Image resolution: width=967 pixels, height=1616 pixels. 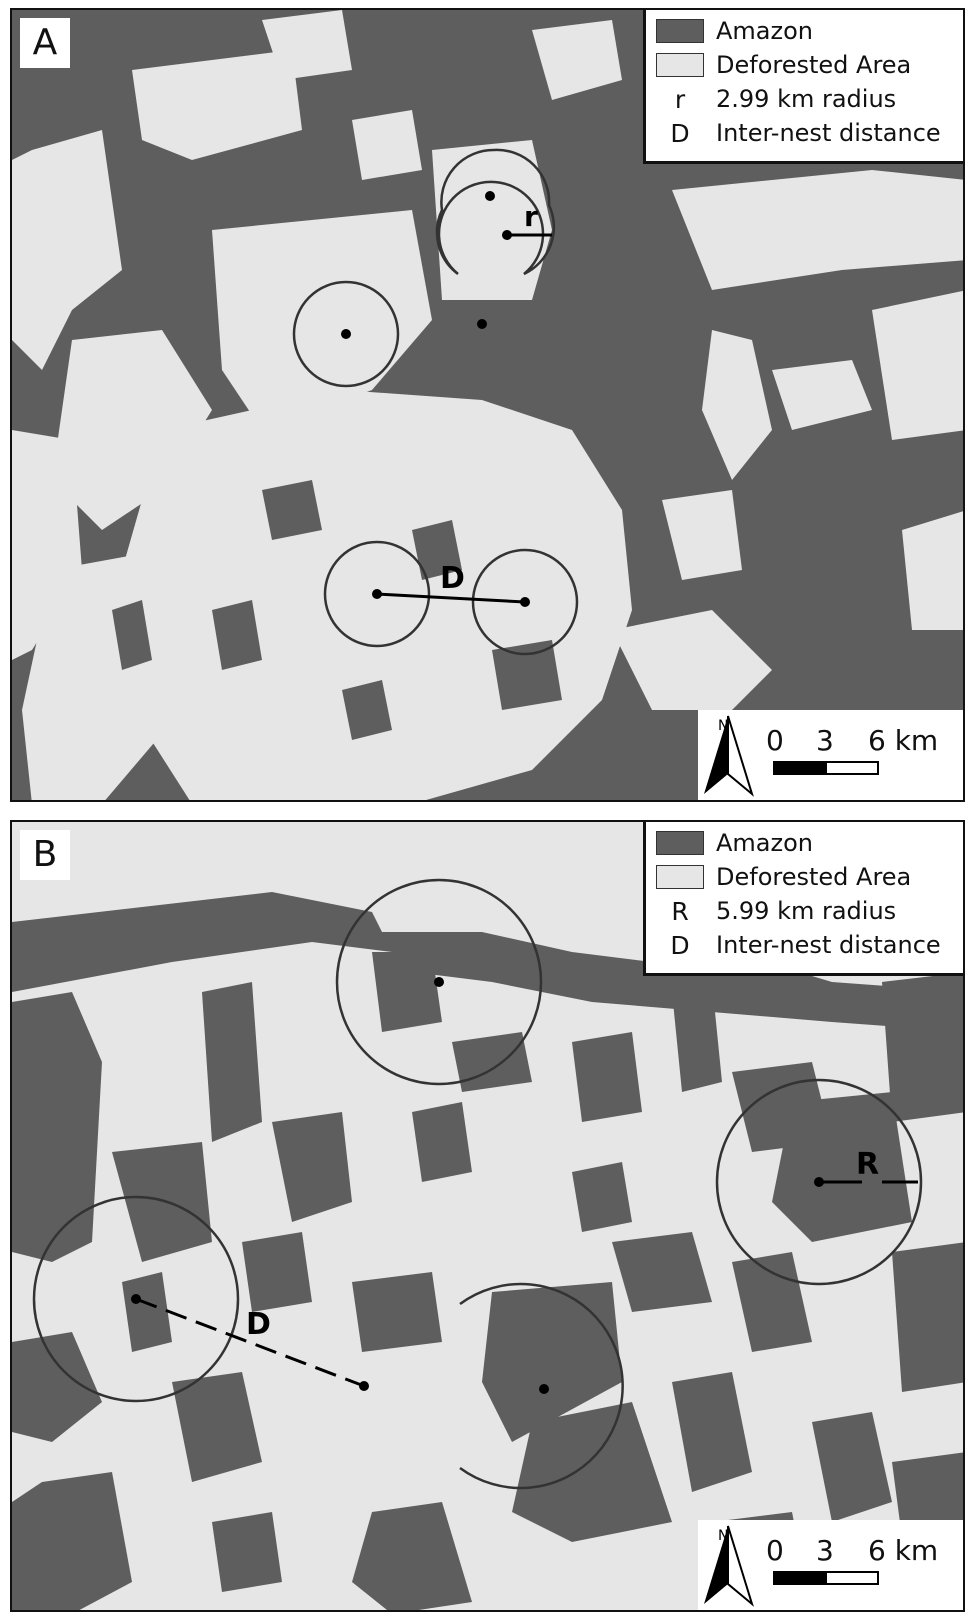 I want to click on legend-symbol: r, so click(x=680, y=99).